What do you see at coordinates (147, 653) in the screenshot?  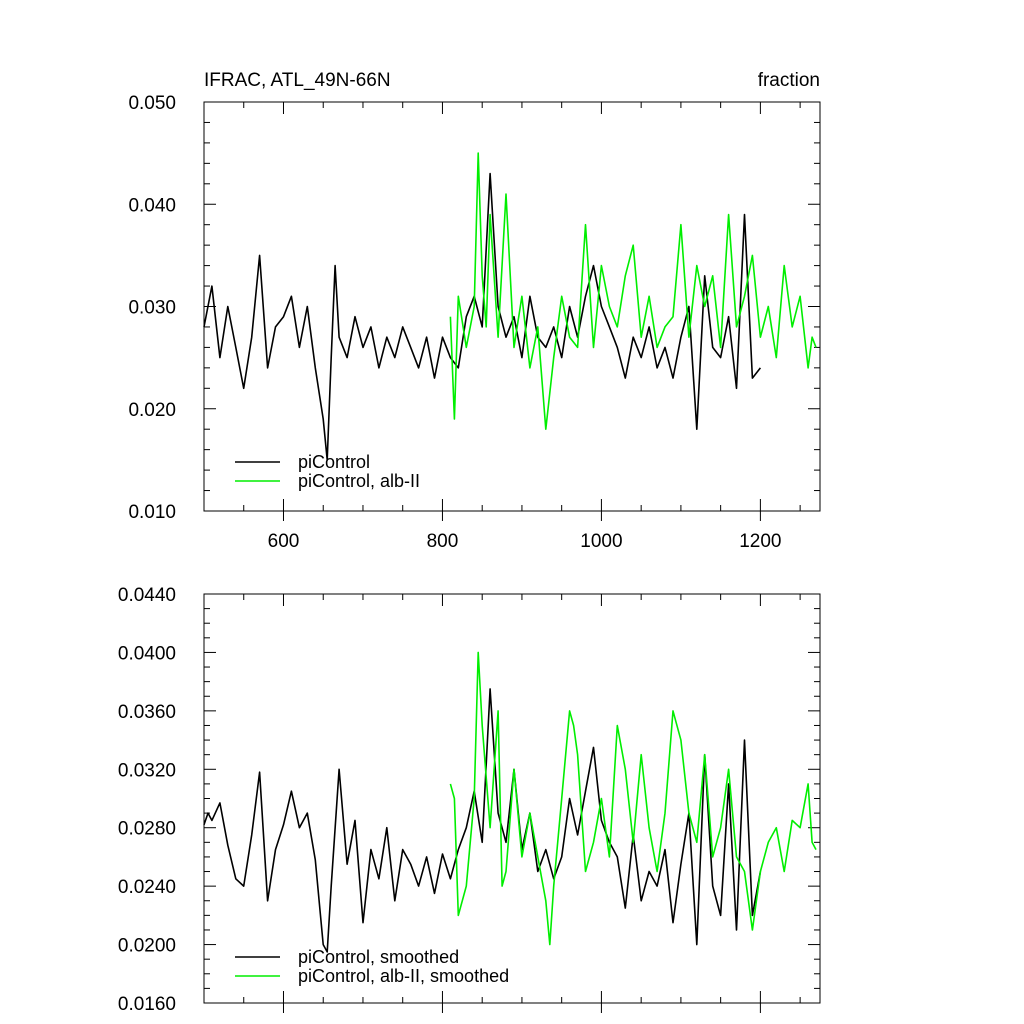 I see `y-tick-label: 0.0400` at bounding box center [147, 653].